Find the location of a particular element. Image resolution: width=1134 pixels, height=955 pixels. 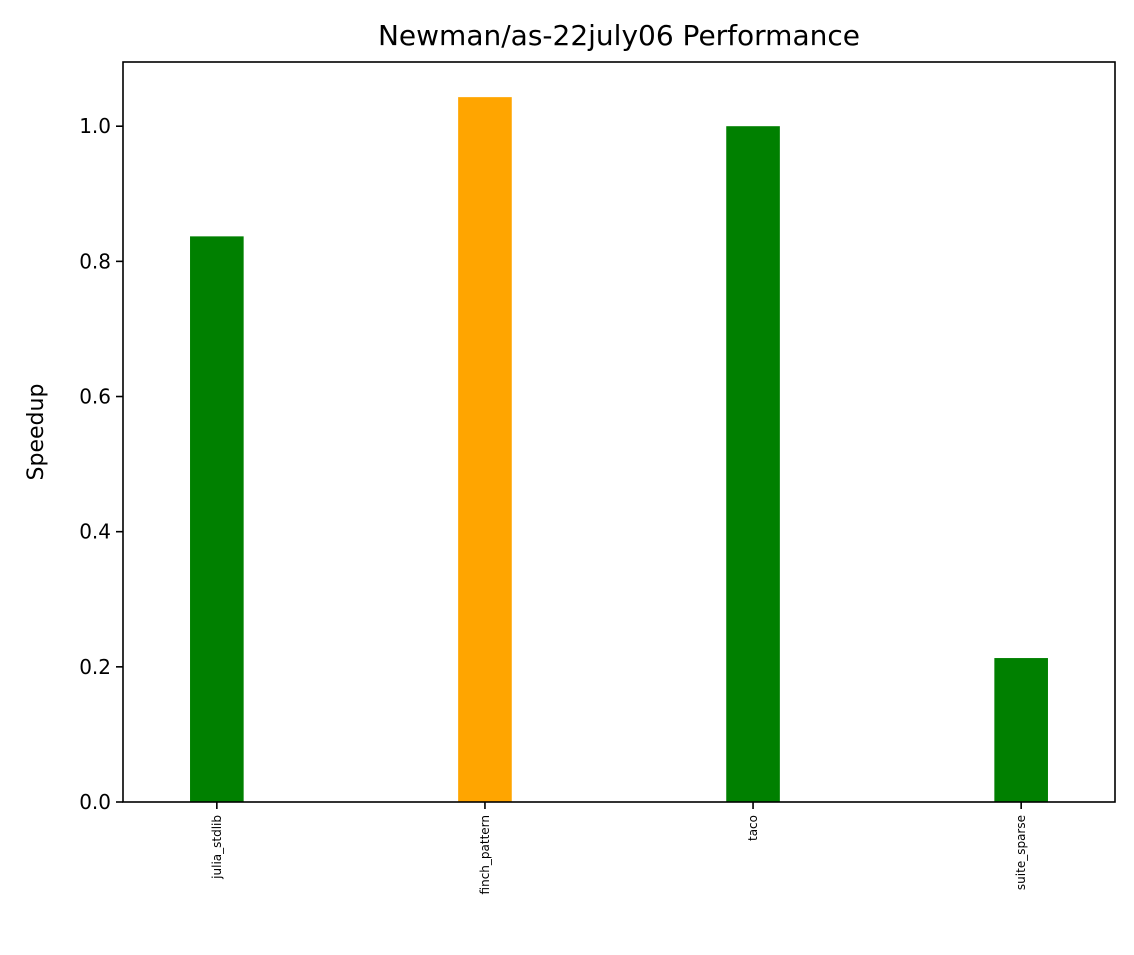

y-tick-label: 0.6 is located at coordinates (95, 397).